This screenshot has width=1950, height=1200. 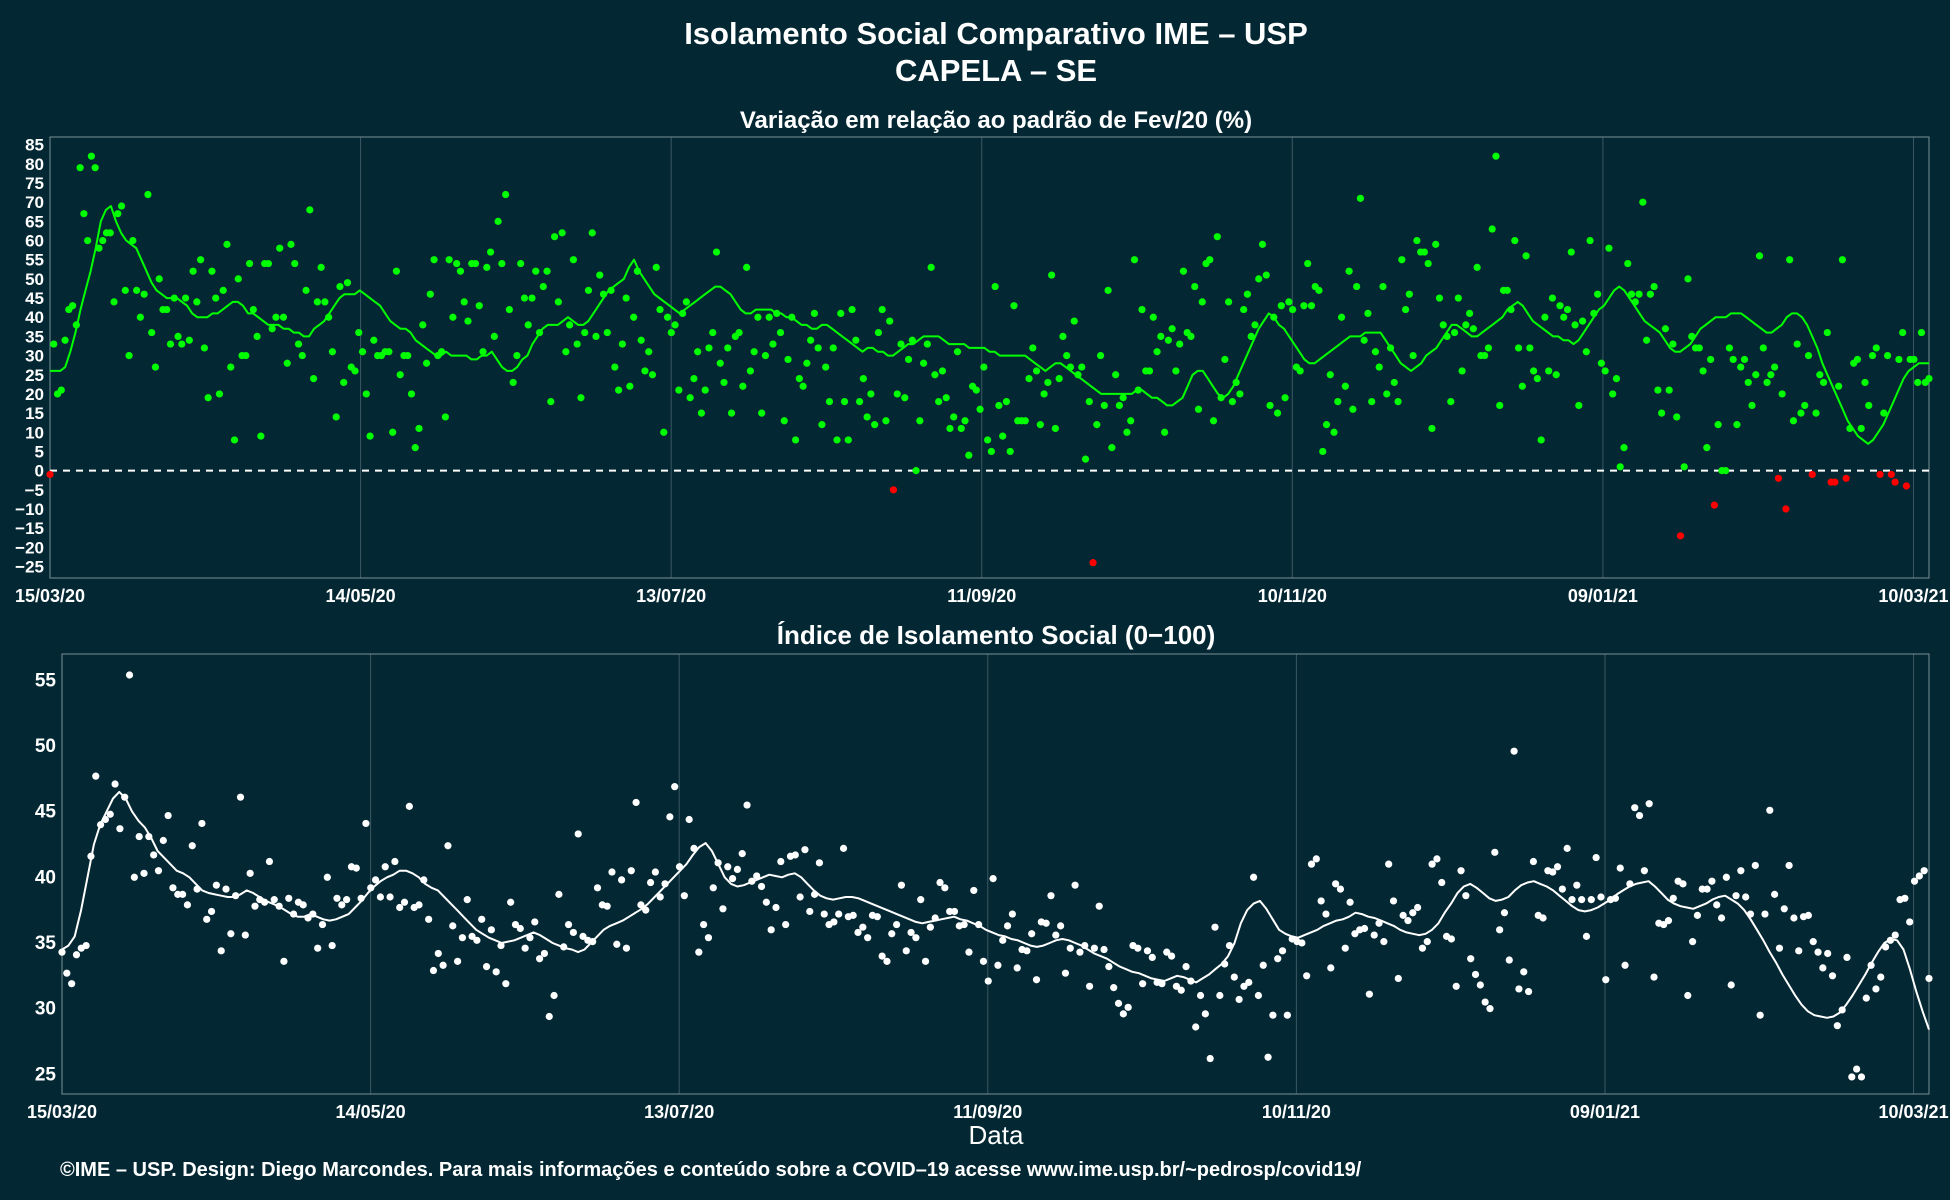 I want to click on y-tick-label: 45, so click(x=46, y=812).